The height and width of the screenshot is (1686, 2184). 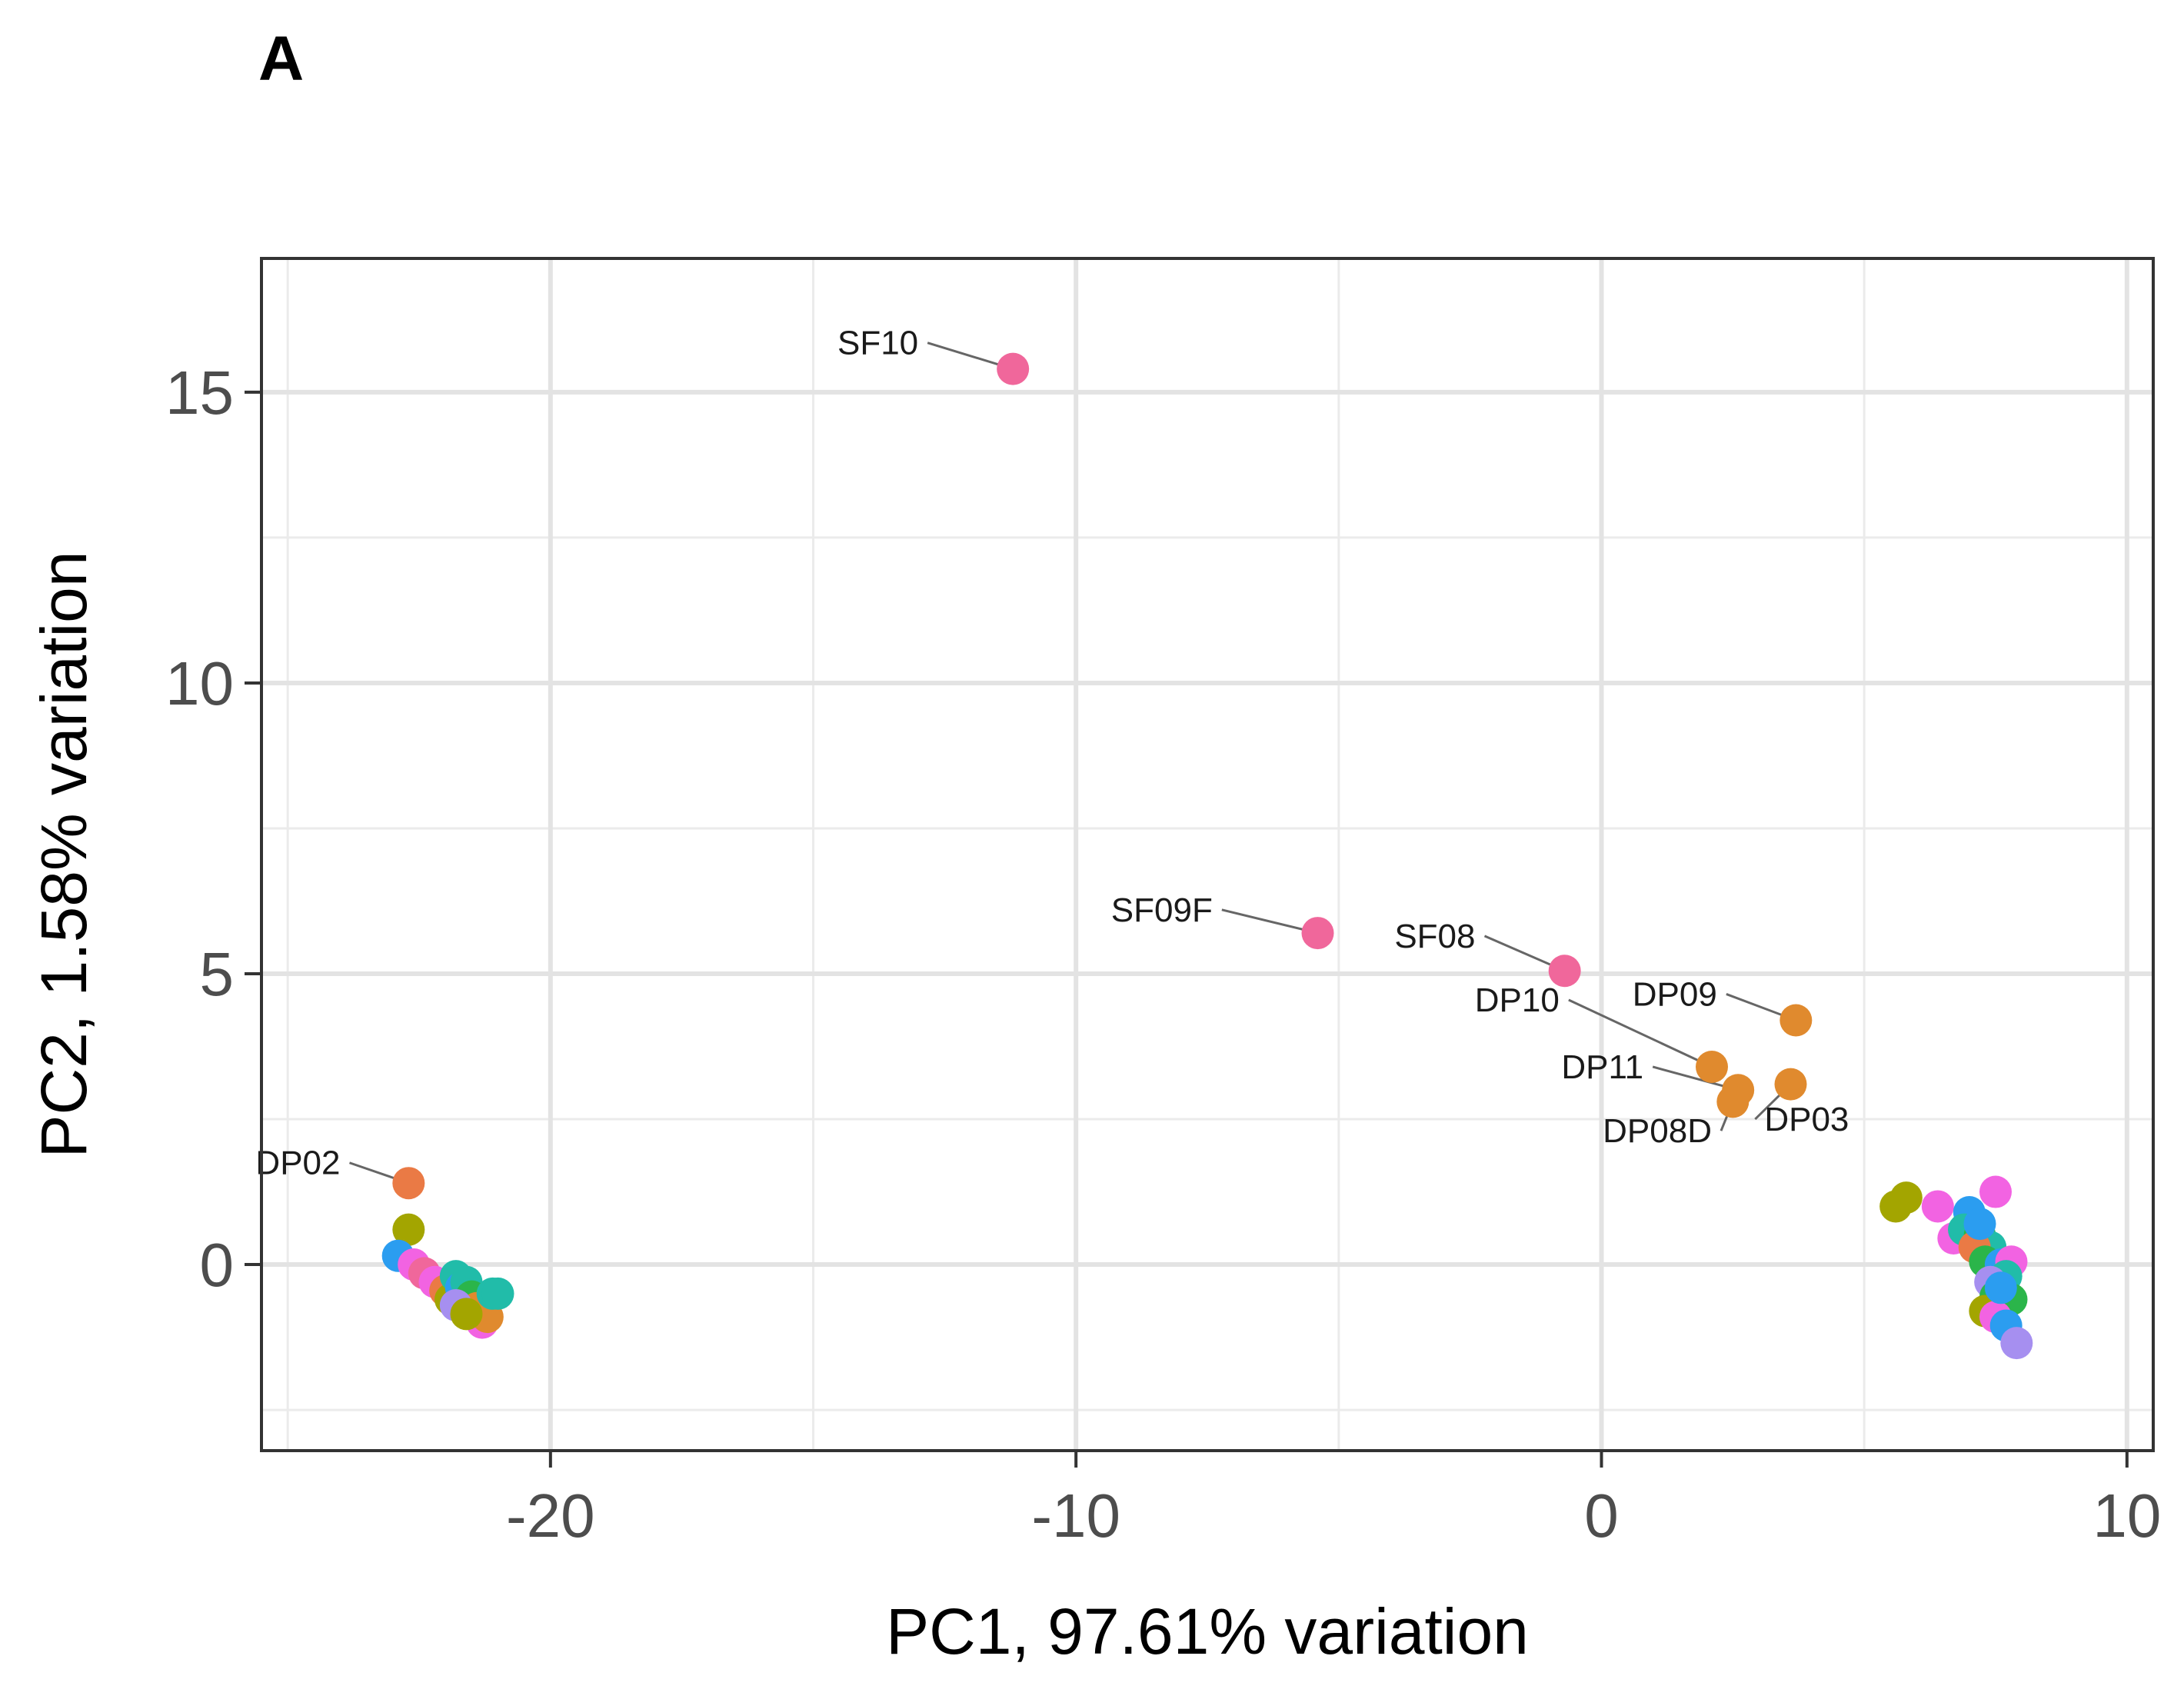 What do you see at coordinates (1675, 994) in the screenshot?
I see `point-label: DP09` at bounding box center [1675, 994].